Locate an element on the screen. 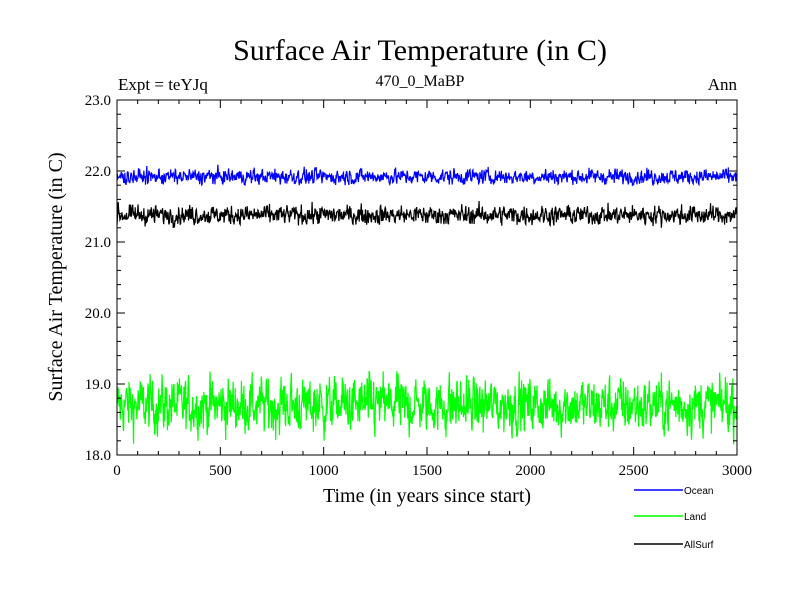  season-label: Ann is located at coordinates (723, 84).